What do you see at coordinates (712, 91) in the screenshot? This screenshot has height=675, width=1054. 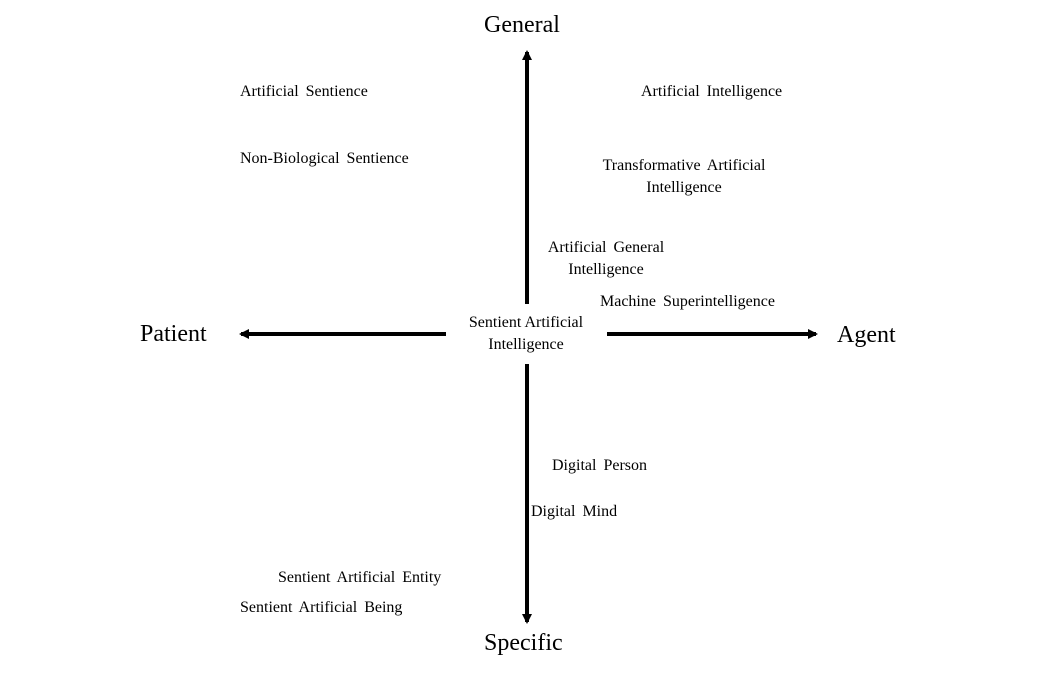 I see `term-artificial-intelligence: Artificial Intelligence` at bounding box center [712, 91].